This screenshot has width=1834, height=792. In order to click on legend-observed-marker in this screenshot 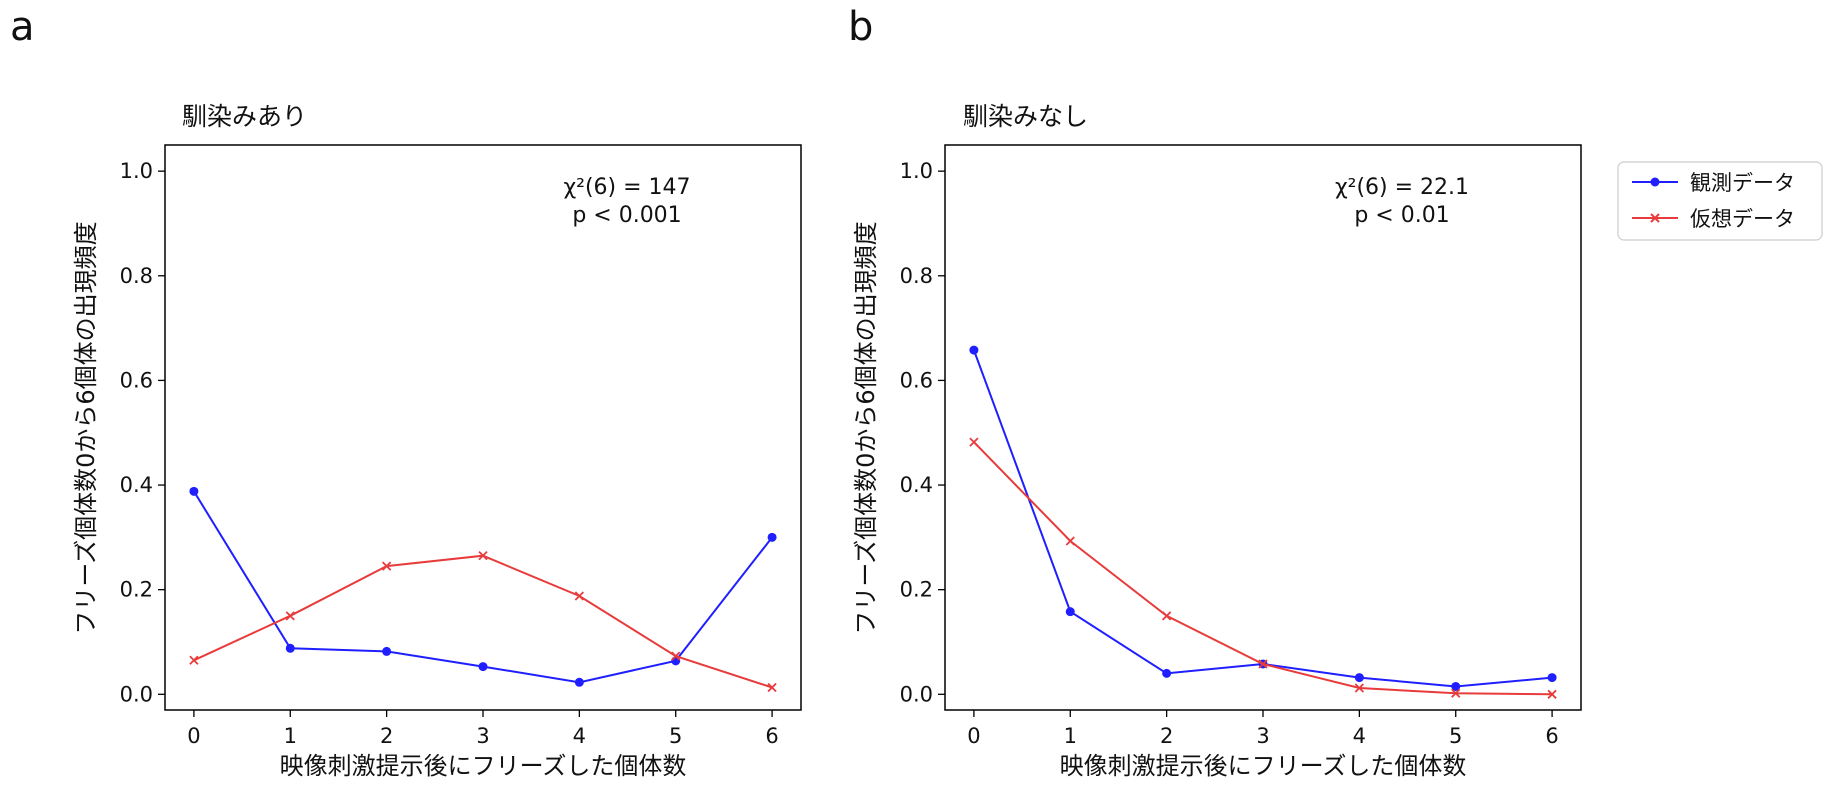, I will do `click(1655, 182)`.